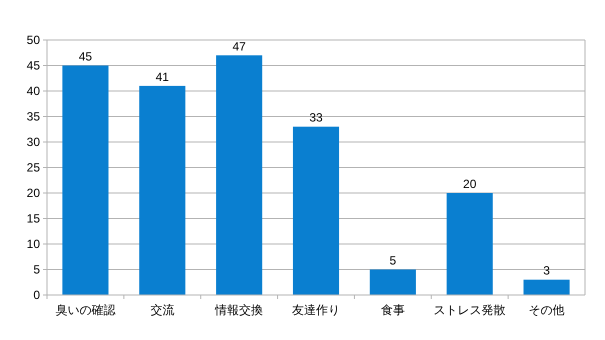  I want to click on data-label: 45, so click(85, 57).